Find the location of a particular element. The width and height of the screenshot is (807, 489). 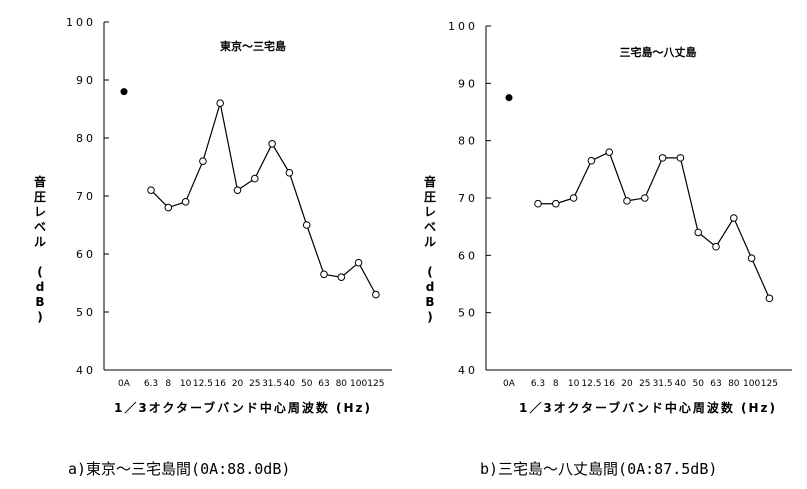

caption-a: a)東京～三宅島間(0A:88.0dB) is located at coordinates (179, 469).